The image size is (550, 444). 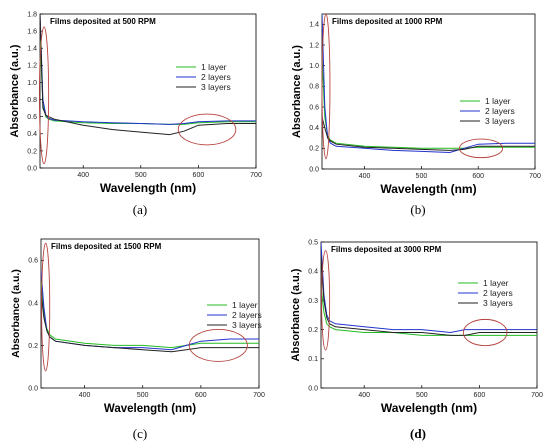 I want to click on panel-title: Films deposited at 500 RPM, so click(x=103, y=21).